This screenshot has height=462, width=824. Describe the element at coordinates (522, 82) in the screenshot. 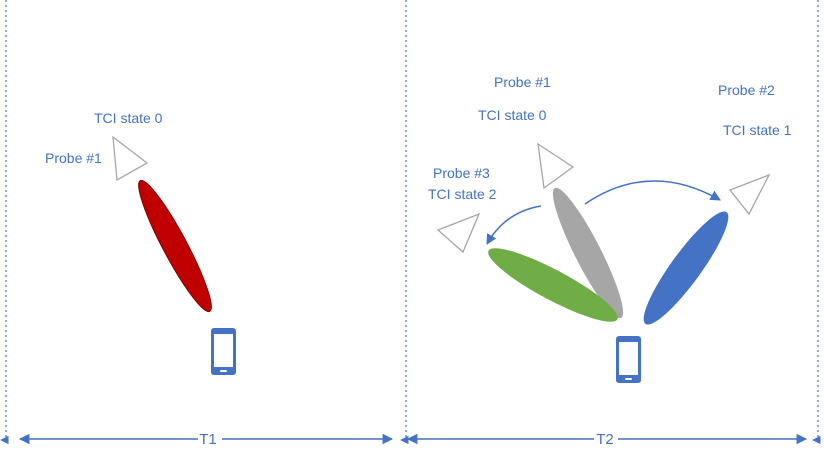

I see `t2-probe1-label: Probe #1` at that location.